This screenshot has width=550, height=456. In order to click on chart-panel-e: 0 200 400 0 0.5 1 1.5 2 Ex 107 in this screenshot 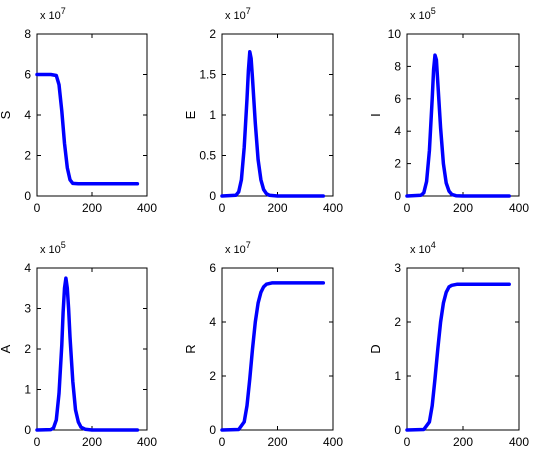, I will do `click(263, 110)`.